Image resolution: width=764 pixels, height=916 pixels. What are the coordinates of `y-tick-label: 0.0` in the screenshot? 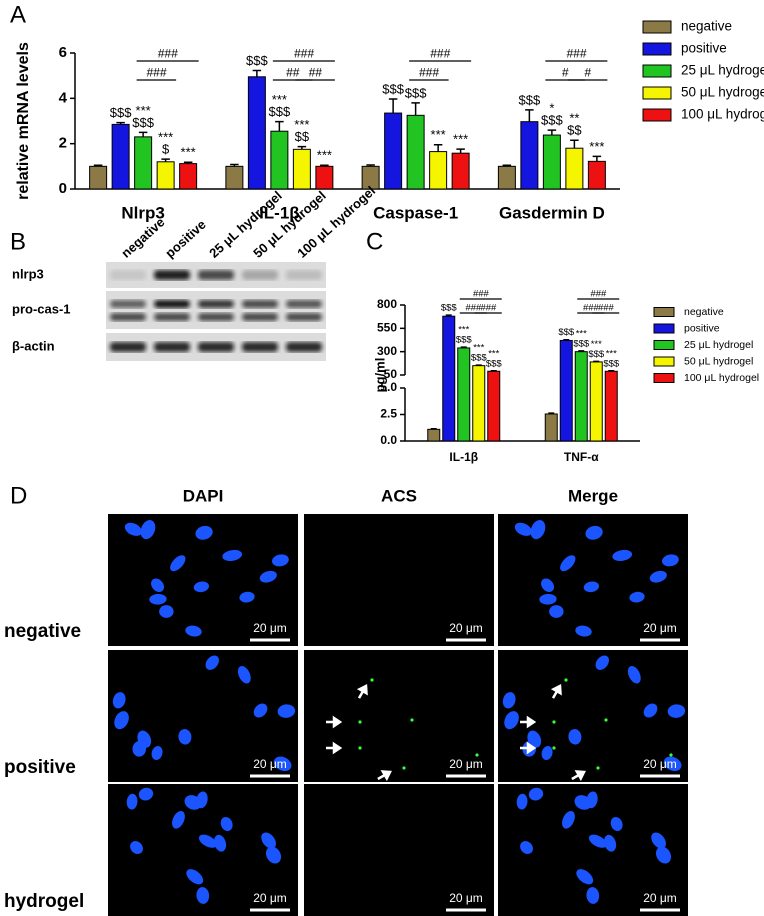 It's located at (388, 440).